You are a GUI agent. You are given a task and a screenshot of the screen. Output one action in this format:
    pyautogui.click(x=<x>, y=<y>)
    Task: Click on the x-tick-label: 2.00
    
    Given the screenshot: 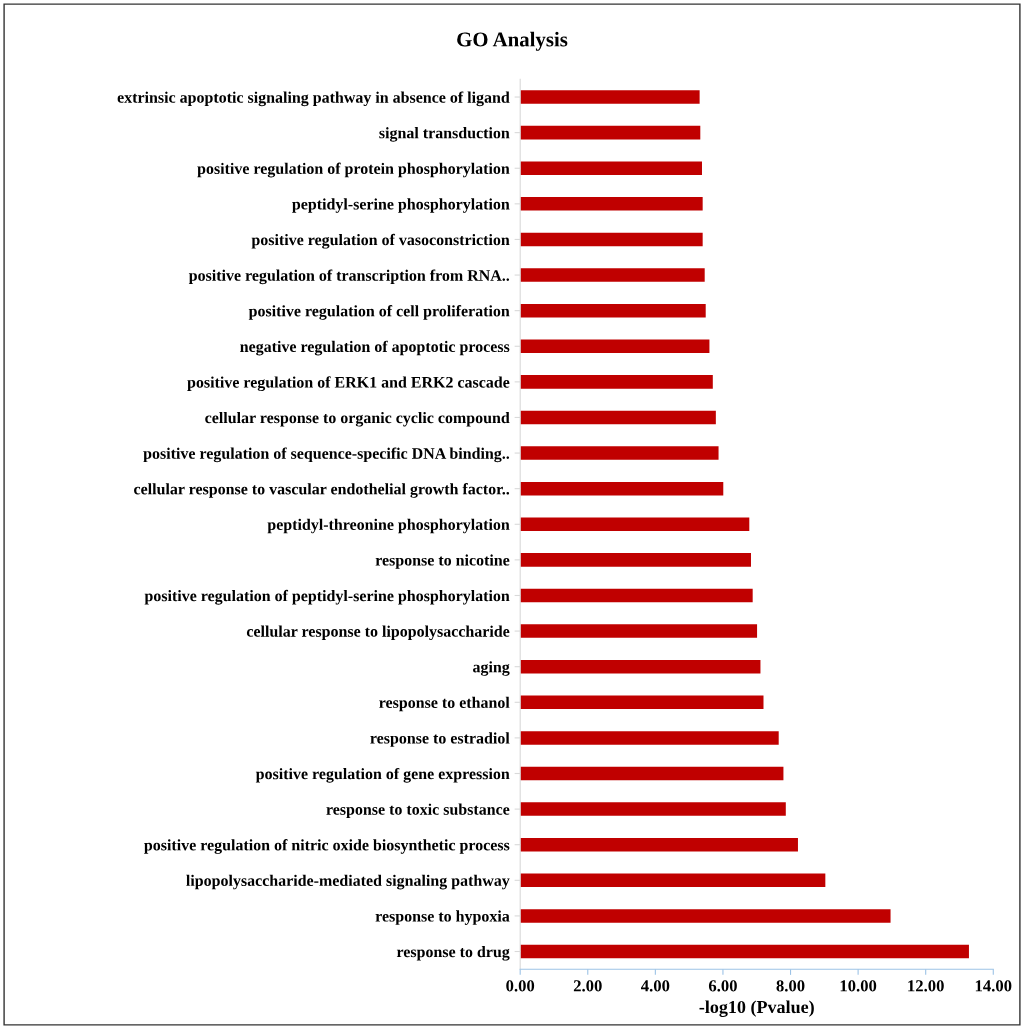 What is the action you would take?
    pyautogui.click(x=587, y=986)
    